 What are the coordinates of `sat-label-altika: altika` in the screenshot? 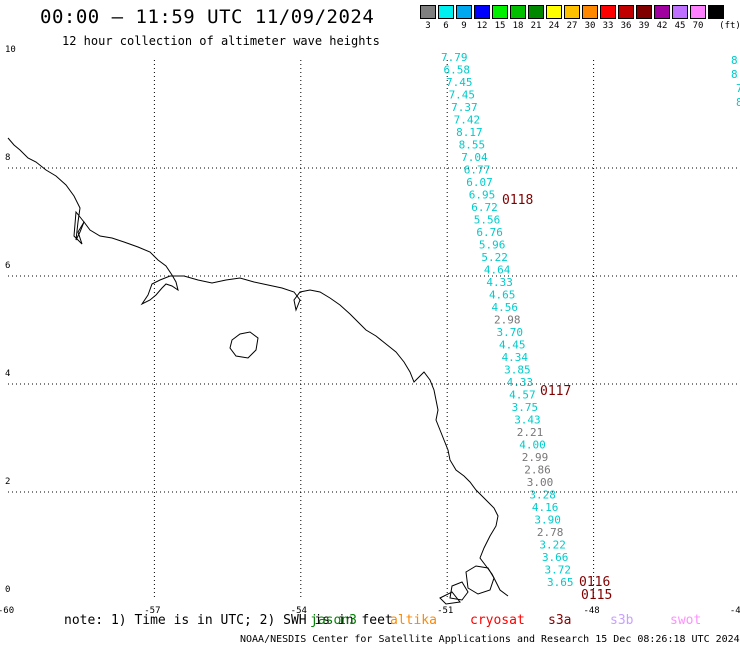 It's located at (413, 620).